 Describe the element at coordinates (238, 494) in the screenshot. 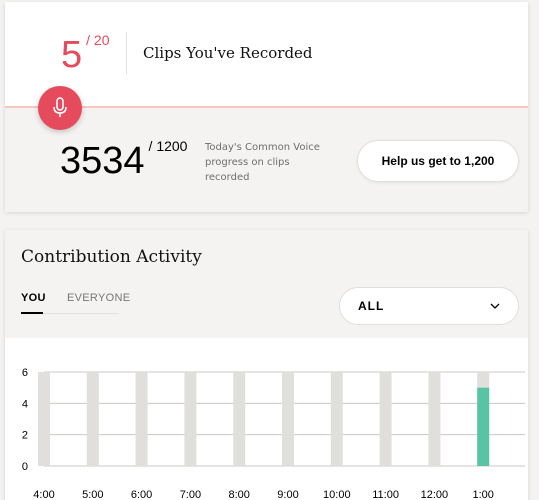

I see `x-tick-label-4: 8:00` at that location.